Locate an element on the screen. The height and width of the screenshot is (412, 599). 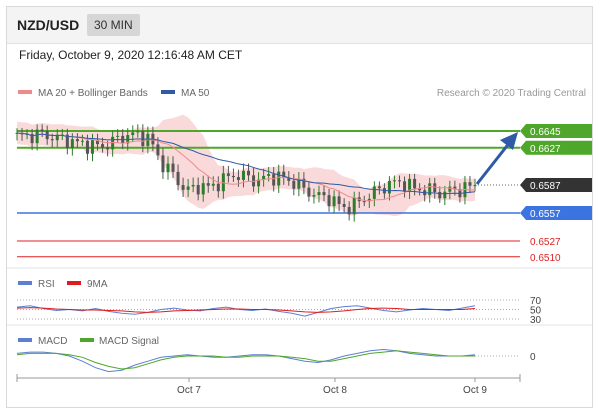
rsi-line is located at coordinates (246, 311).